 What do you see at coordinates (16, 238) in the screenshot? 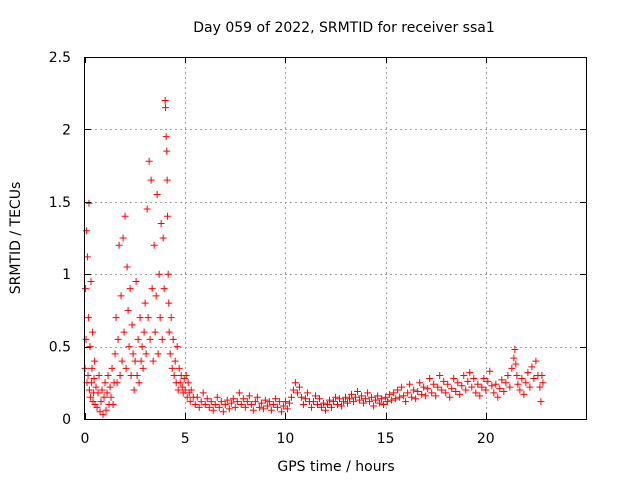
I see `y-axis-label: SRMTID / TECUs` at bounding box center [16, 238].